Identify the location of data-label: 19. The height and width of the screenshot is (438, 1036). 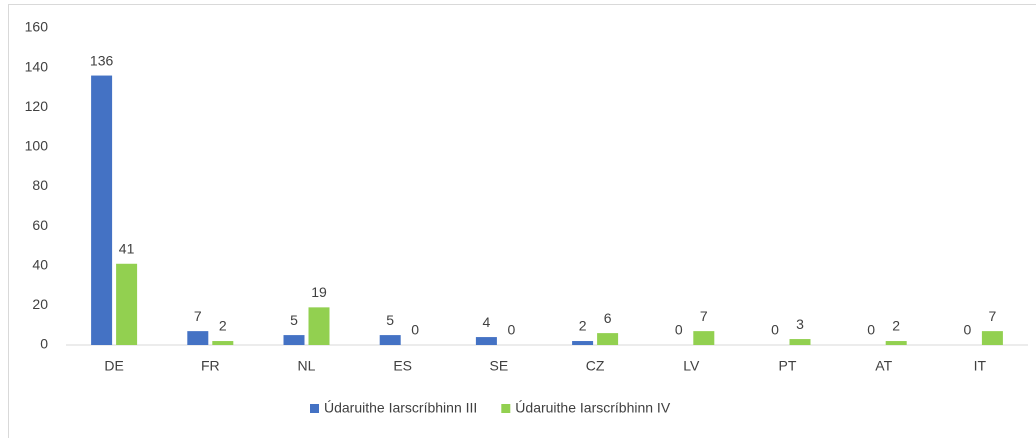
(319, 292).